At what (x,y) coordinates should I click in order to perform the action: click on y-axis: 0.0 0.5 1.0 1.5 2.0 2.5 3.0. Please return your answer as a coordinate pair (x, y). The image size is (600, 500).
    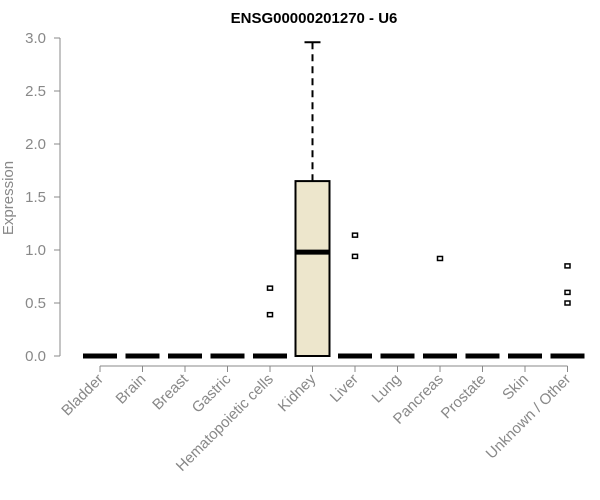
    Looking at the image, I should click on (43, 197).